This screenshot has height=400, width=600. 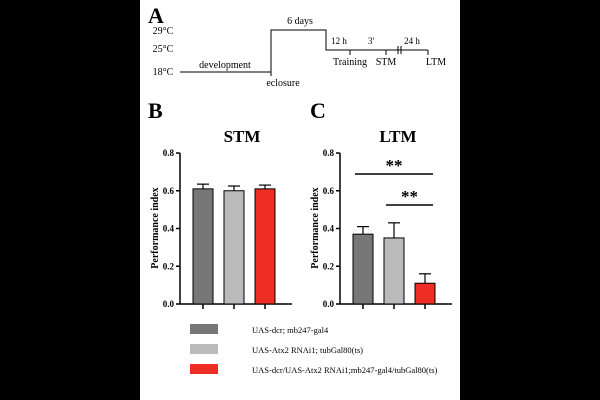 I want to click on twelve-h-label: 12 h, so click(x=339, y=41).